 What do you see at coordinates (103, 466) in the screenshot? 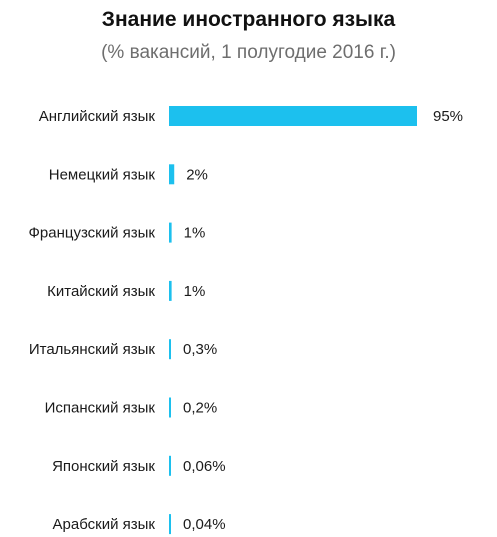
I see `category-label: Японский язык` at bounding box center [103, 466].